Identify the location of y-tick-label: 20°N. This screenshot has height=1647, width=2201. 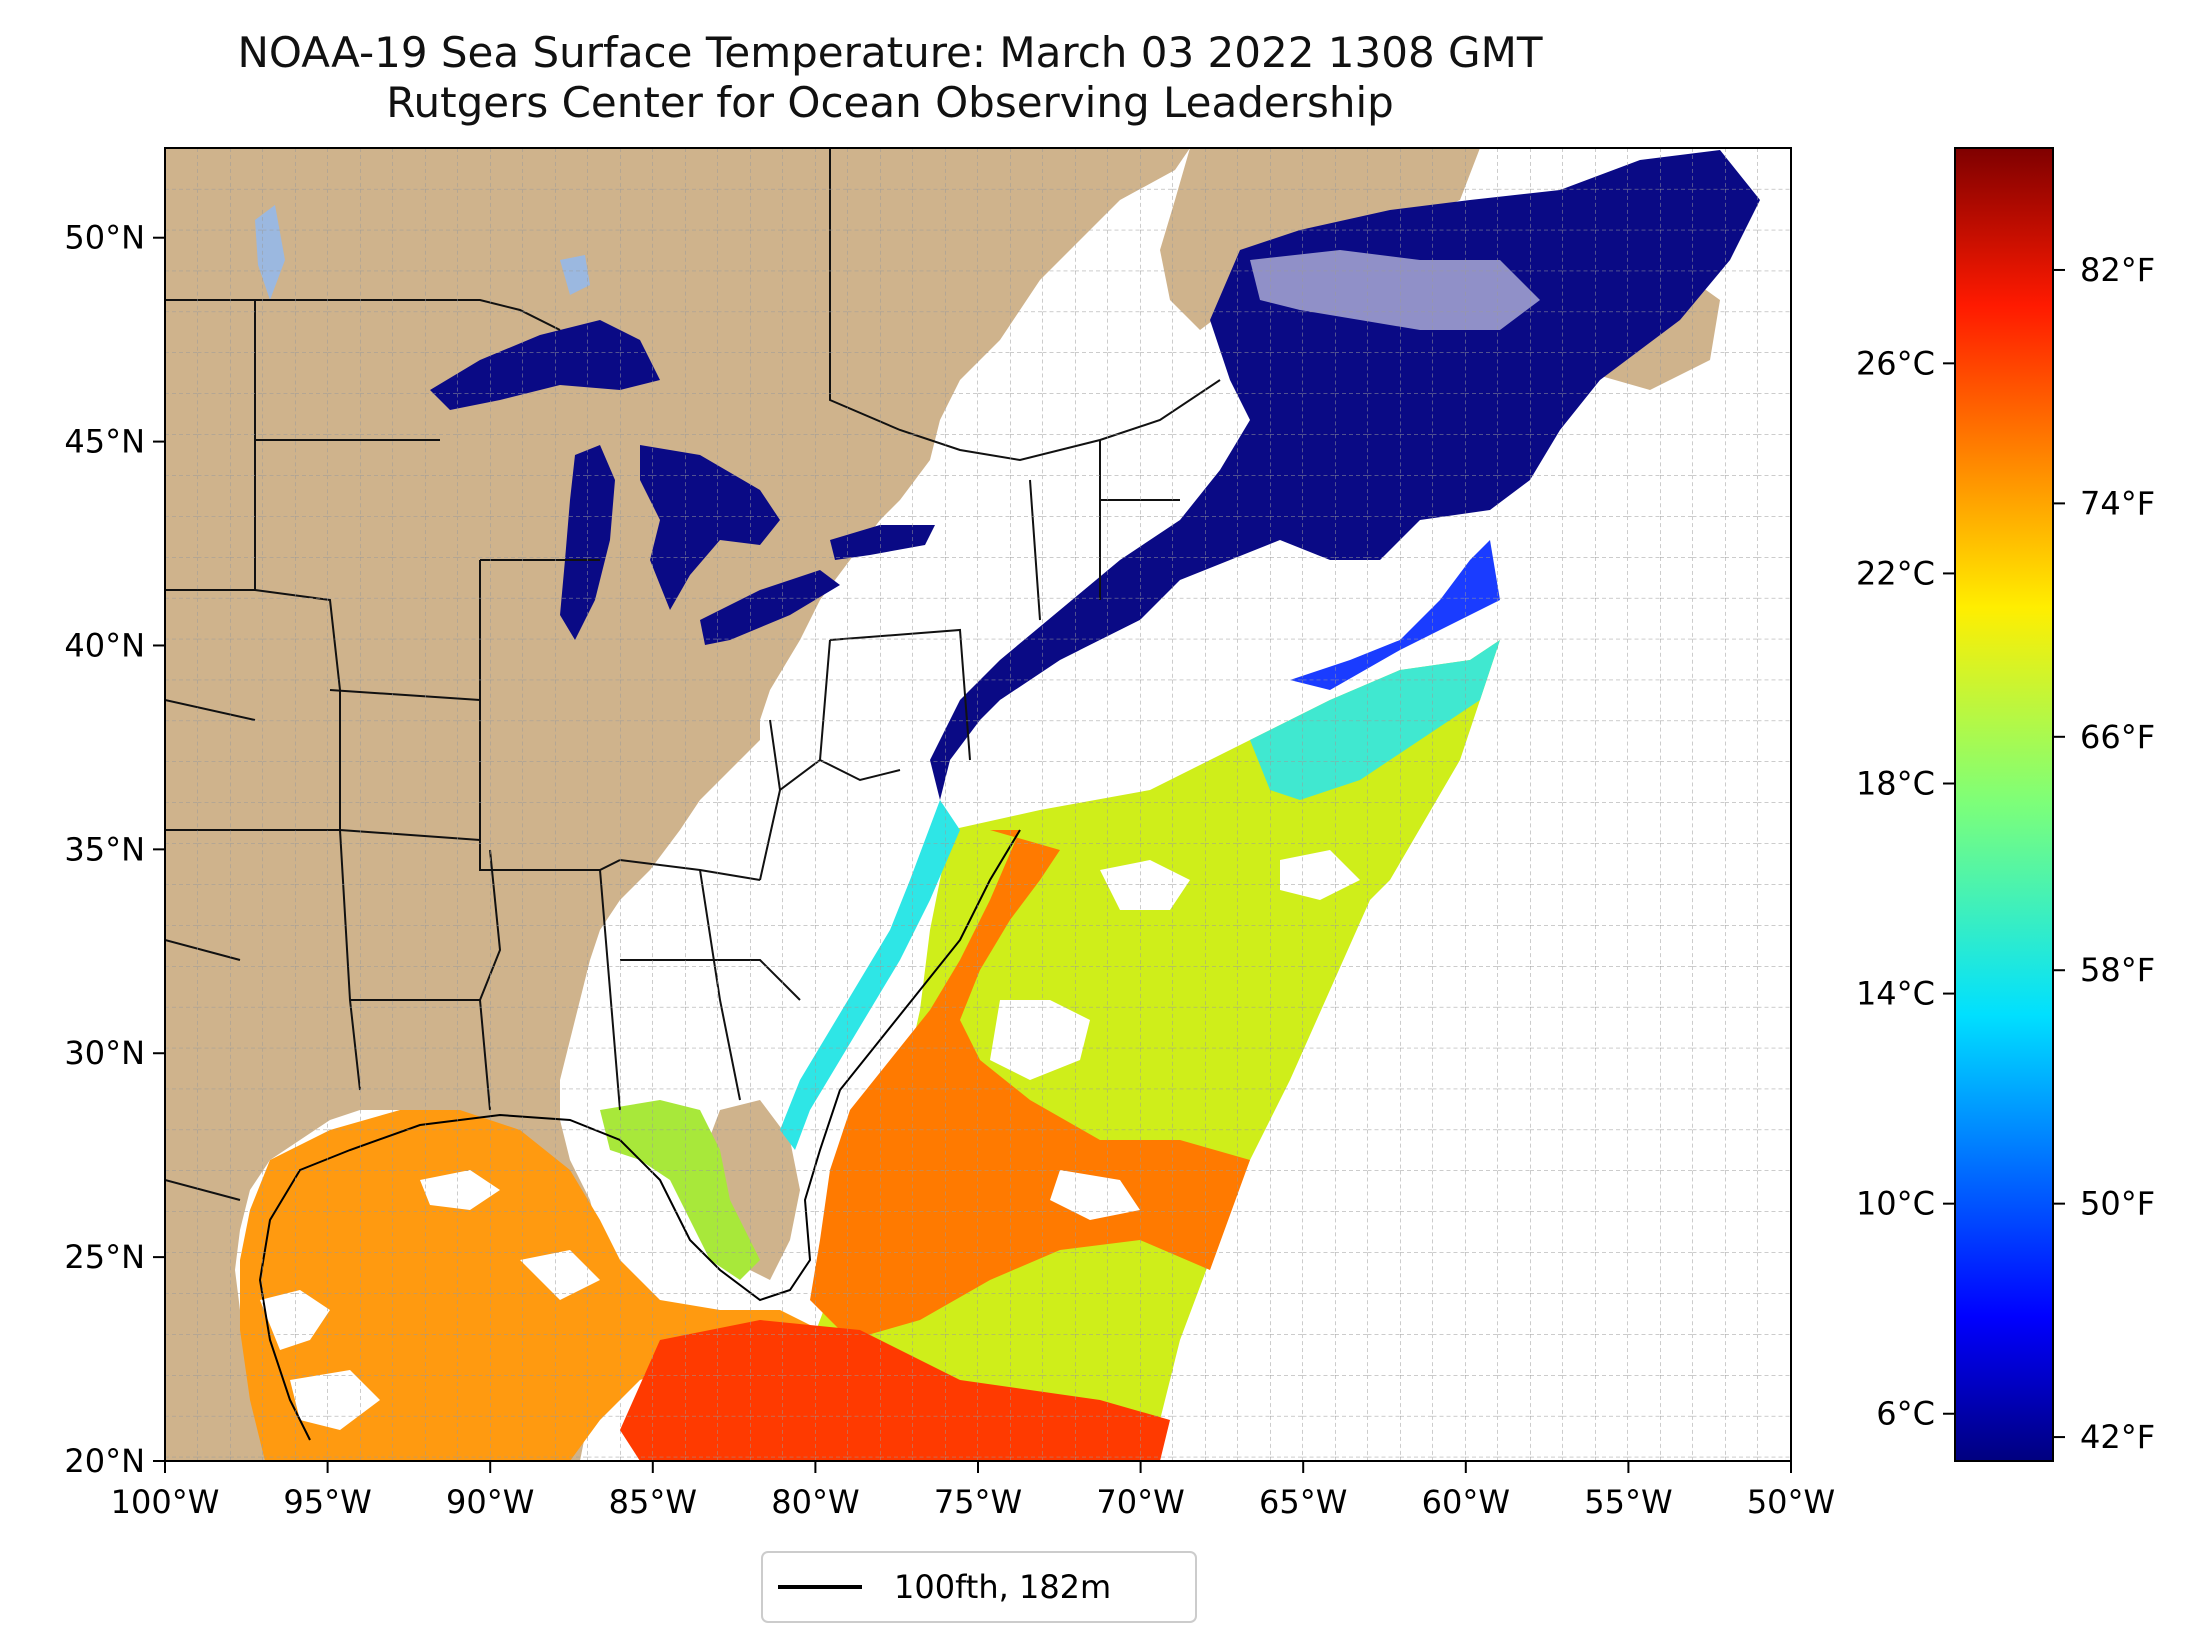
(104, 1461).